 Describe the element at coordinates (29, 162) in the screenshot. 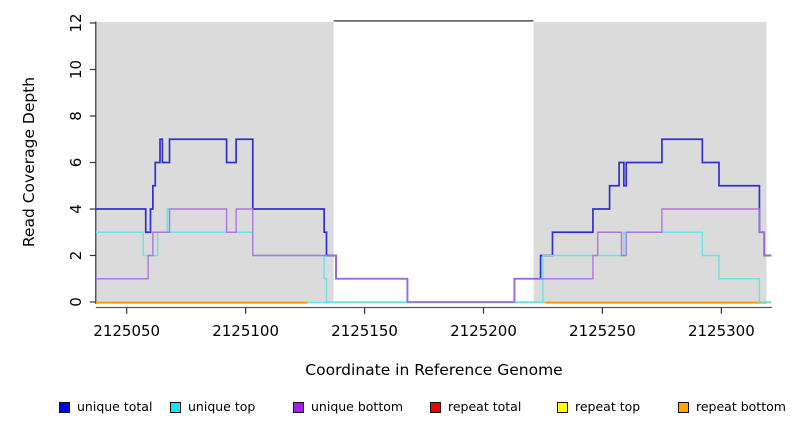

I see `y-axis-title: Read Coverage Depth` at that location.